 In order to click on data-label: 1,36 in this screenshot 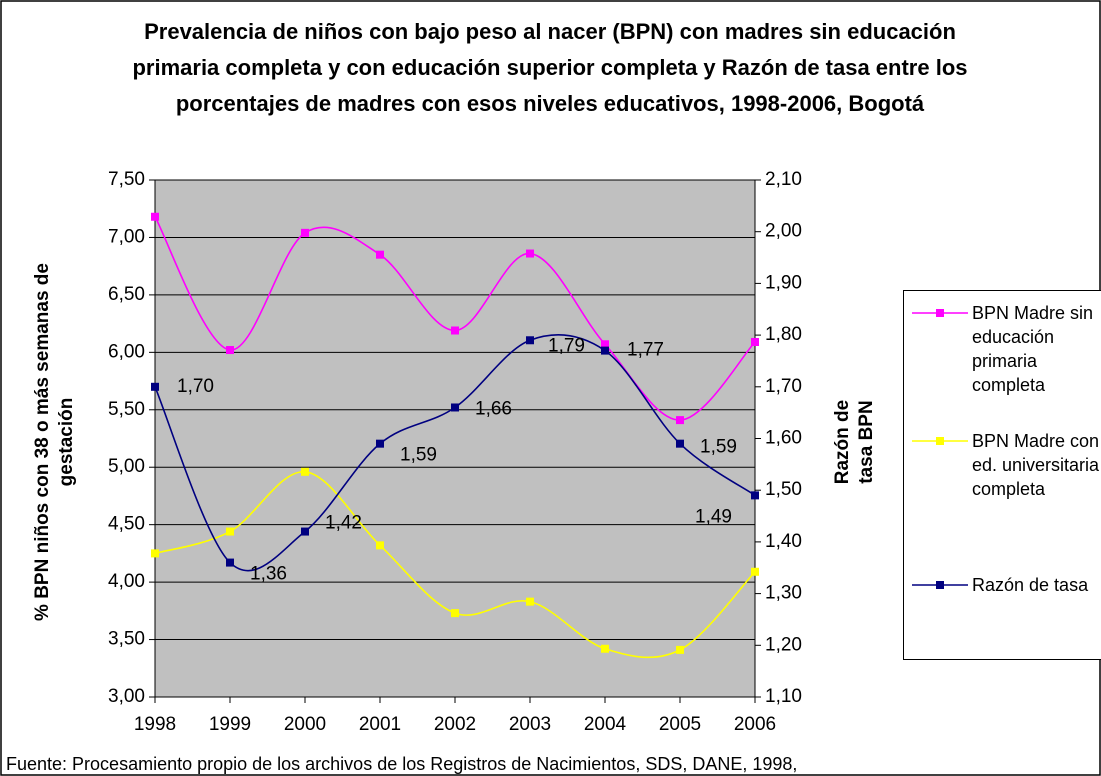, I will do `click(268, 574)`.